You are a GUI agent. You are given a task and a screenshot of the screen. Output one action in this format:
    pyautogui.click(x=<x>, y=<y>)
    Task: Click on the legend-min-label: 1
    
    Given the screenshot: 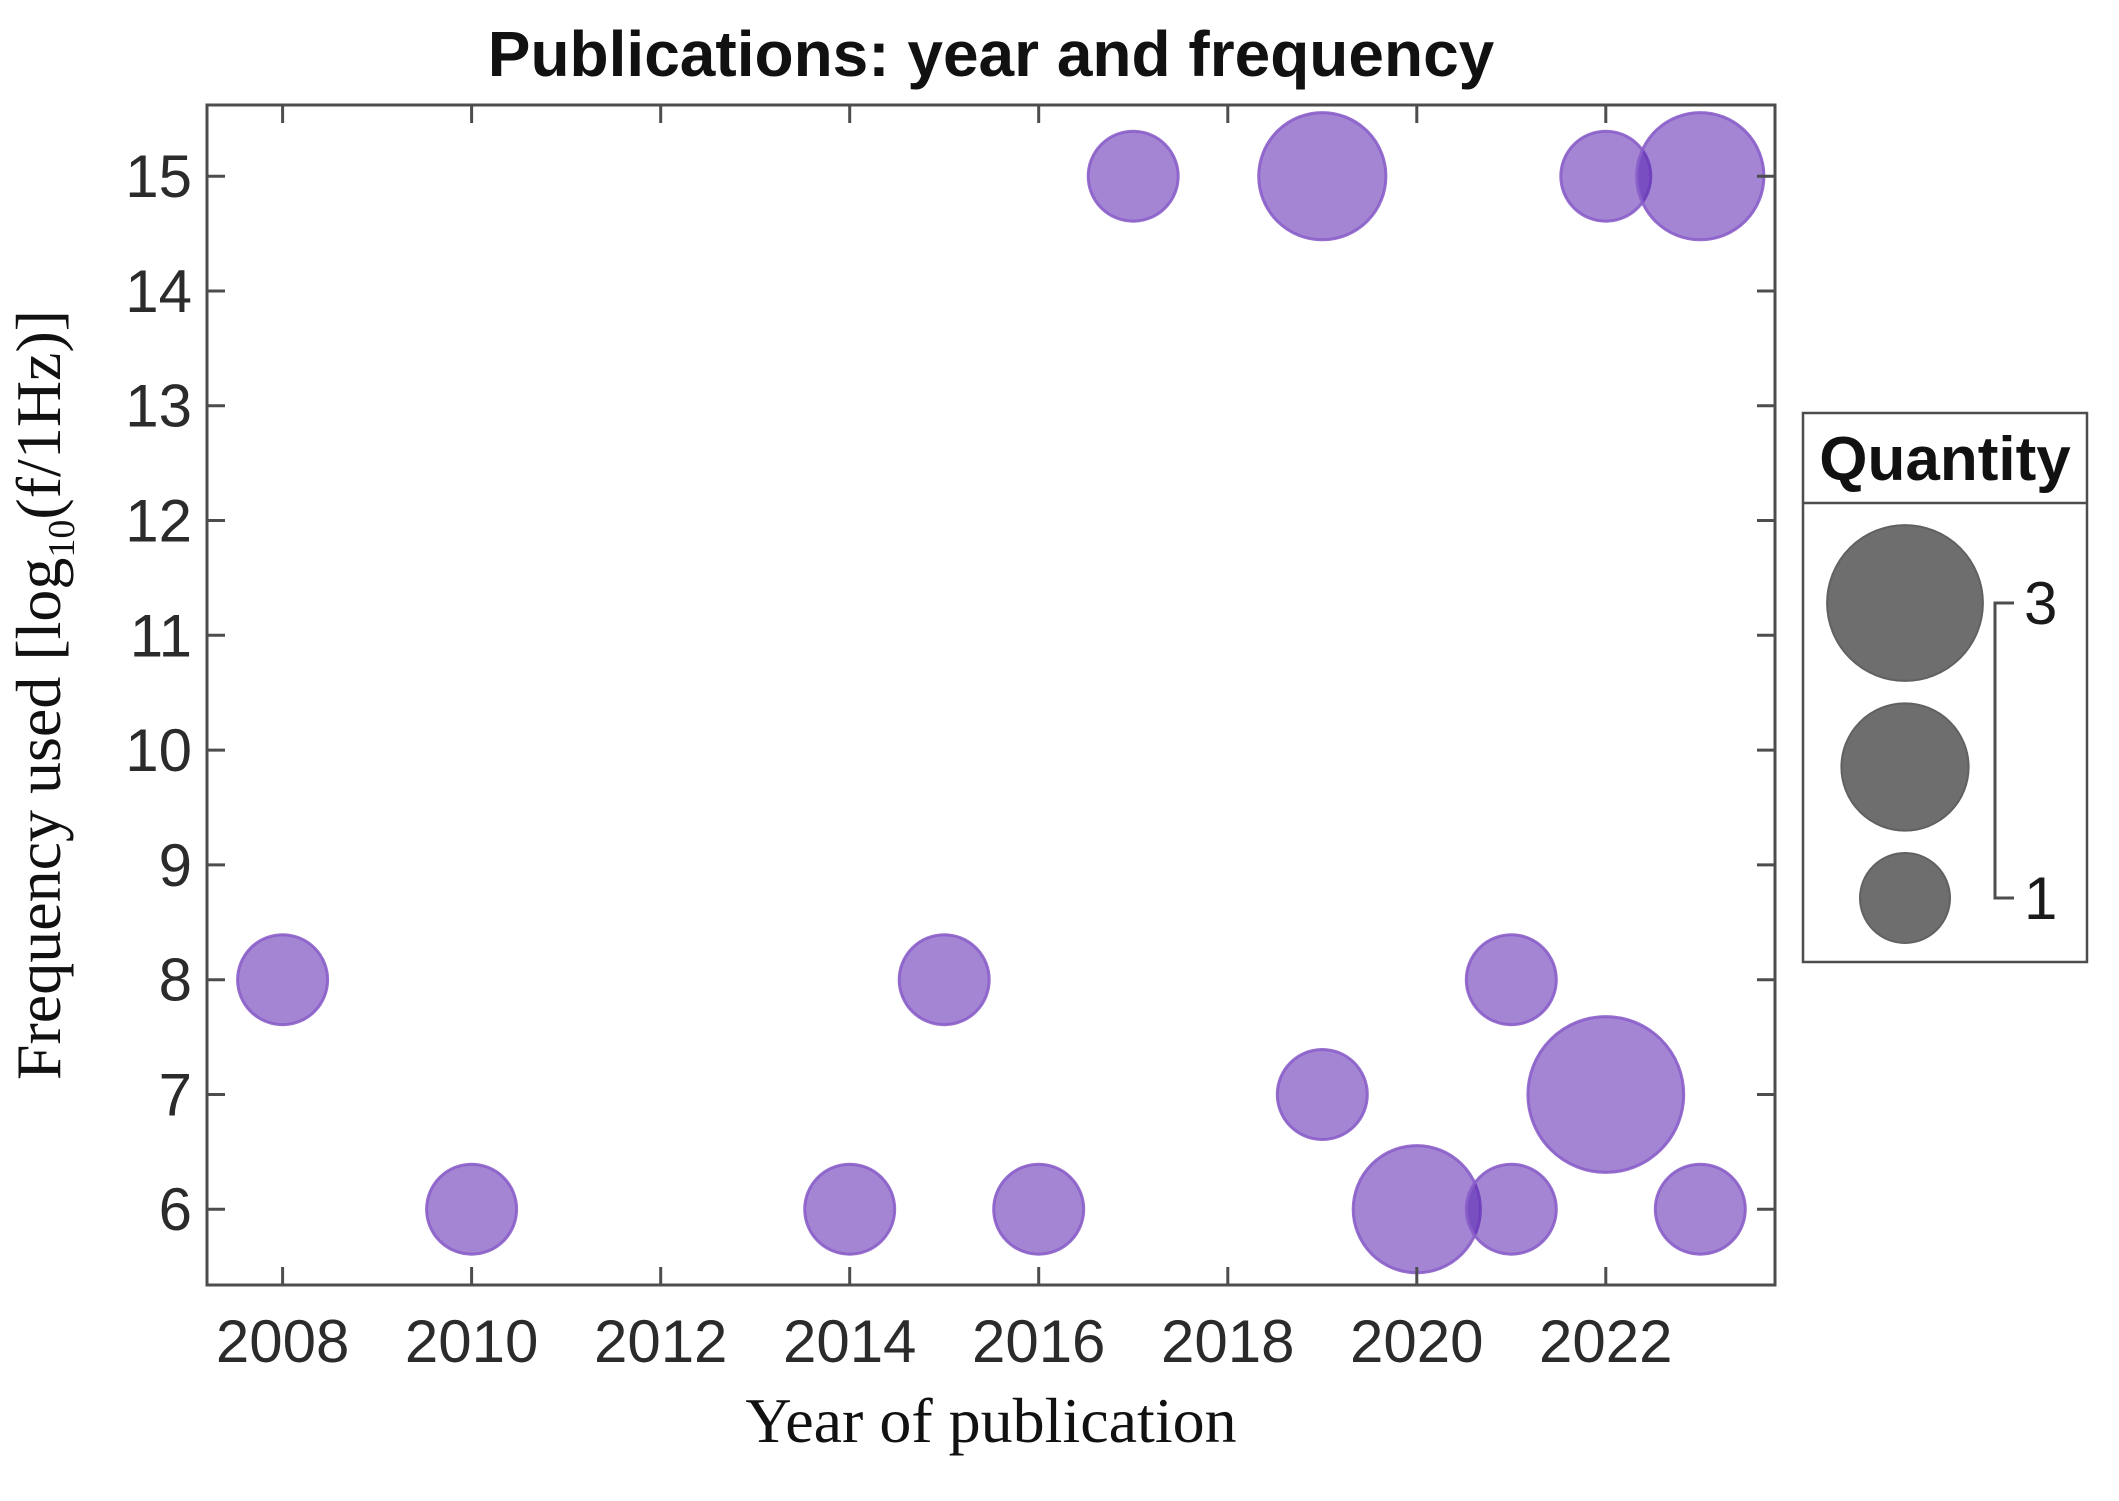 What is the action you would take?
    pyautogui.click(x=2040, y=898)
    